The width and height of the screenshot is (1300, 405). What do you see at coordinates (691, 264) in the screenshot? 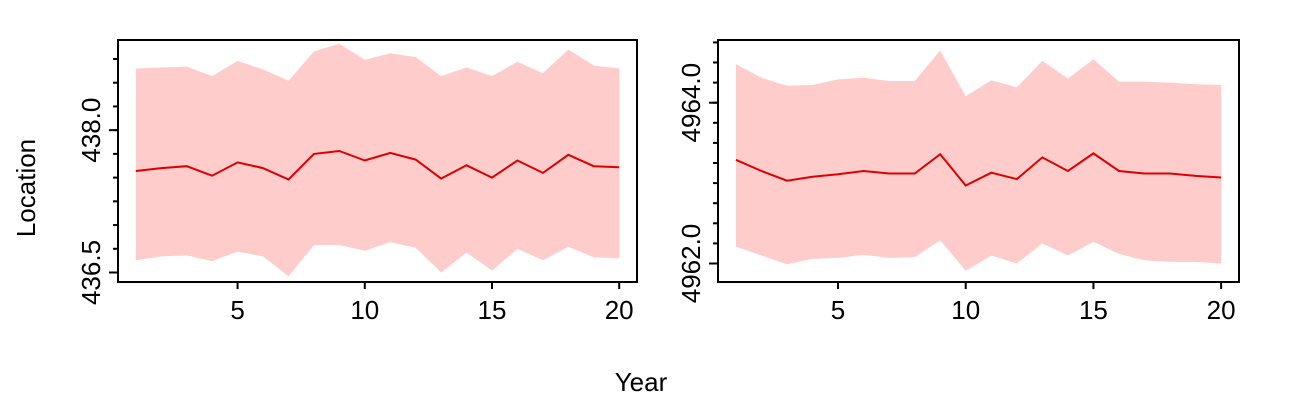
I see `y-tick-label: 4962.0` at bounding box center [691, 264].